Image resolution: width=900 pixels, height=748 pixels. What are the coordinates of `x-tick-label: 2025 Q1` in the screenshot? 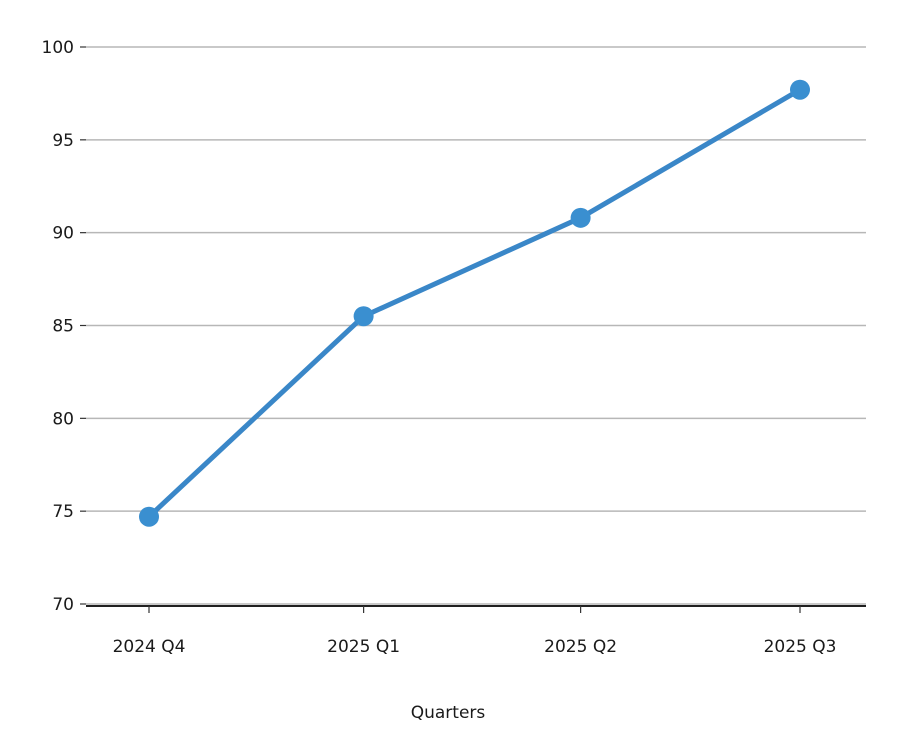 It's located at (363, 647).